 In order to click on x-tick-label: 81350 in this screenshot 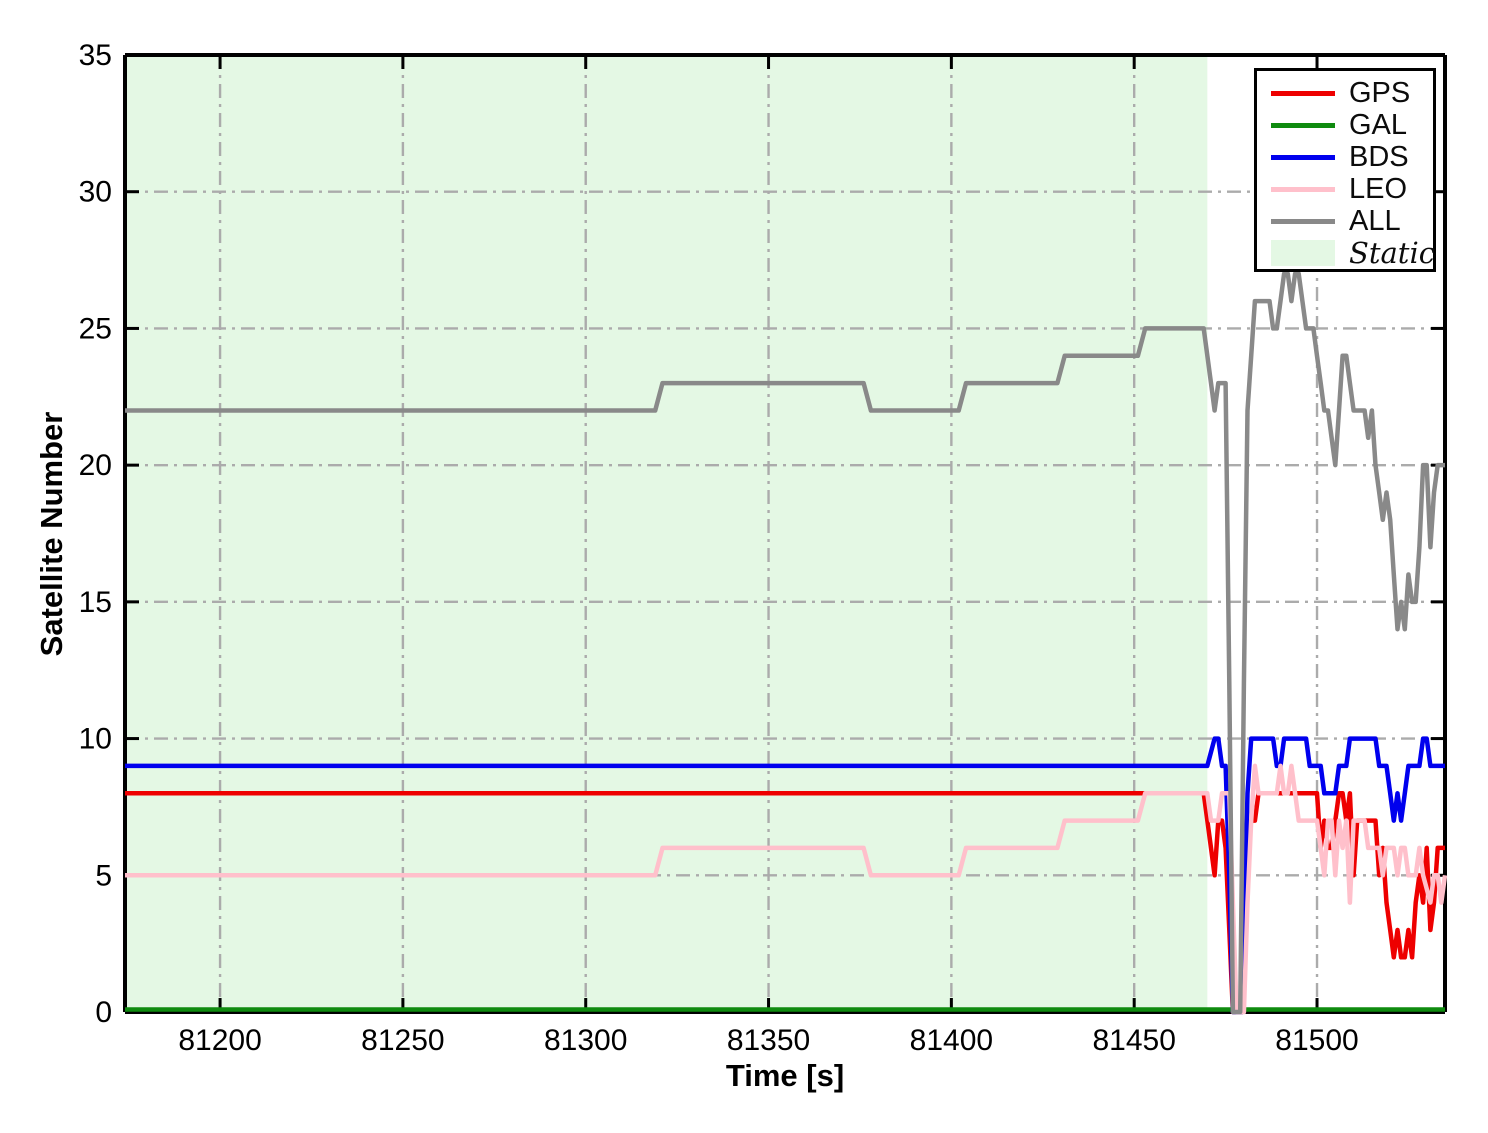, I will do `click(768, 1040)`.